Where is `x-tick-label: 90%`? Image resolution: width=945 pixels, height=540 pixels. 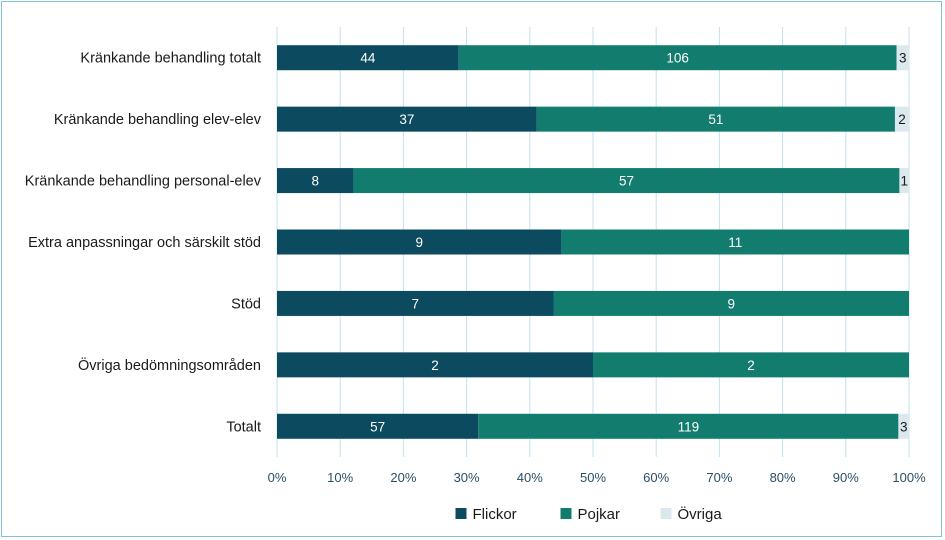
x-tick-label: 90% is located at coordinates (846, 477).